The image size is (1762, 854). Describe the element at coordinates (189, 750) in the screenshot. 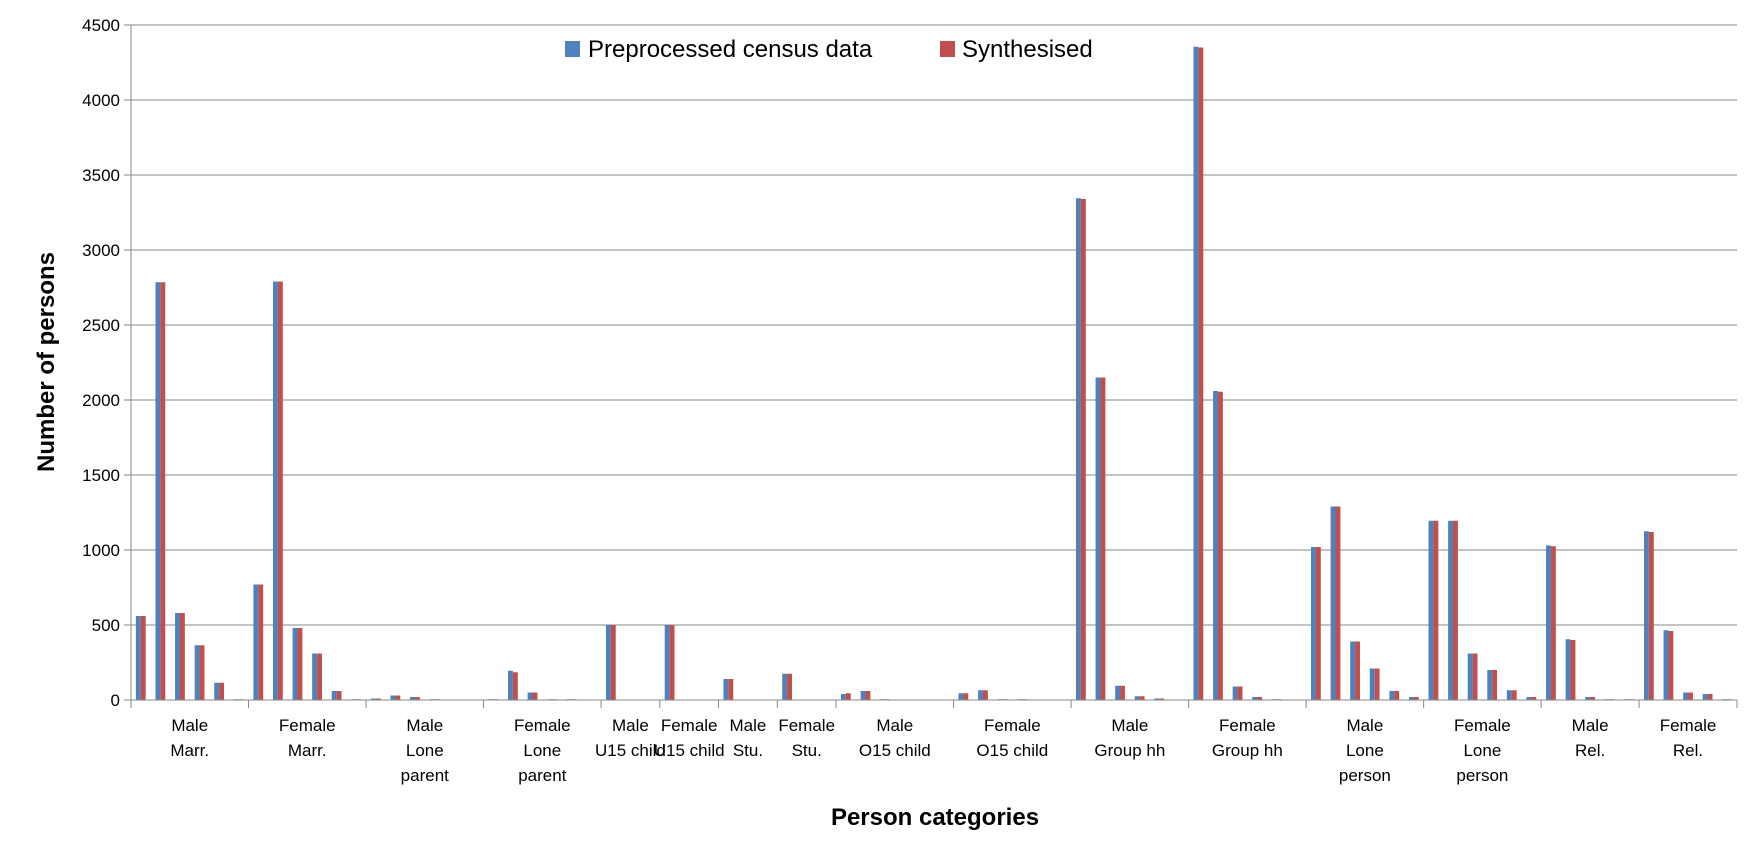

I see `category-label: Marr.` at that location.